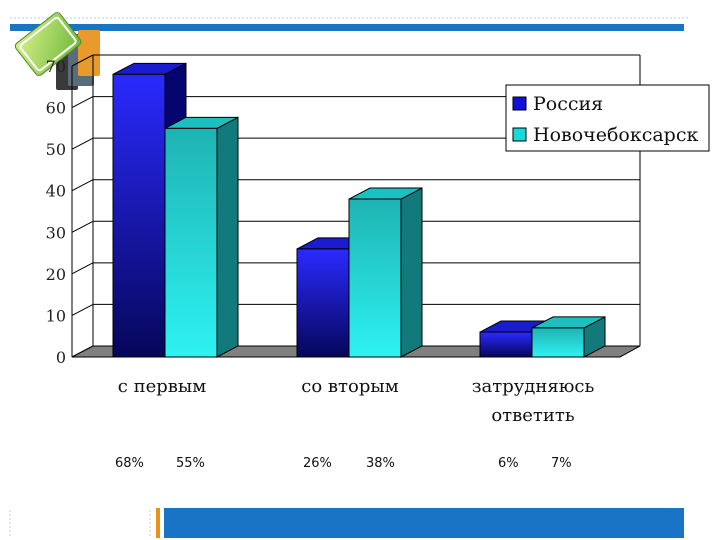  Describe the element at coordinates (568, 104) in the screenshot. I see `legend-label-russia: Россия` at that location.